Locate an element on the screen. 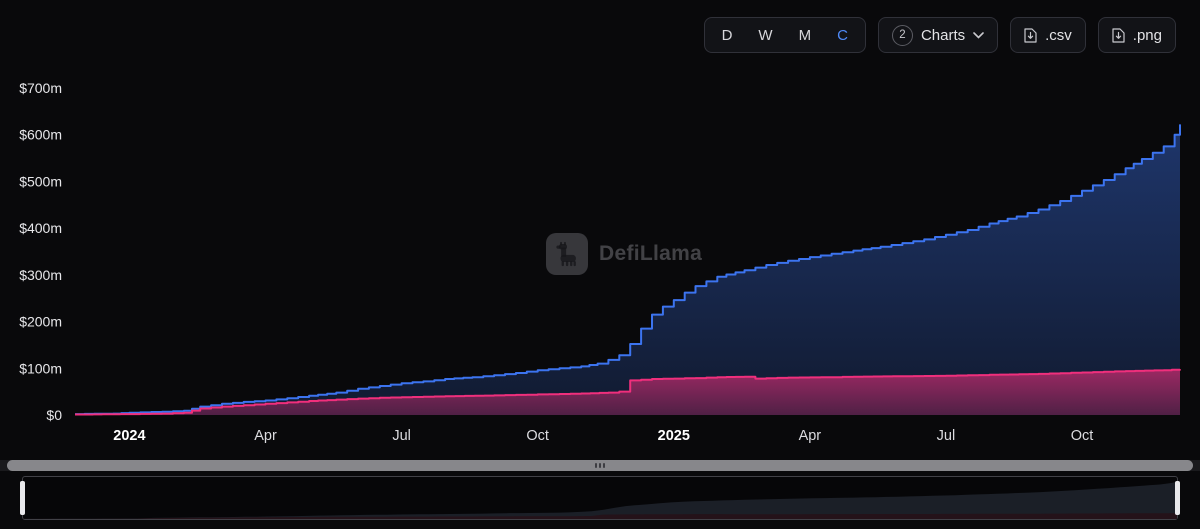 The width and height of the screenshot is (1200, 529). interval-button-d: D is located at coordinates (727, 35).